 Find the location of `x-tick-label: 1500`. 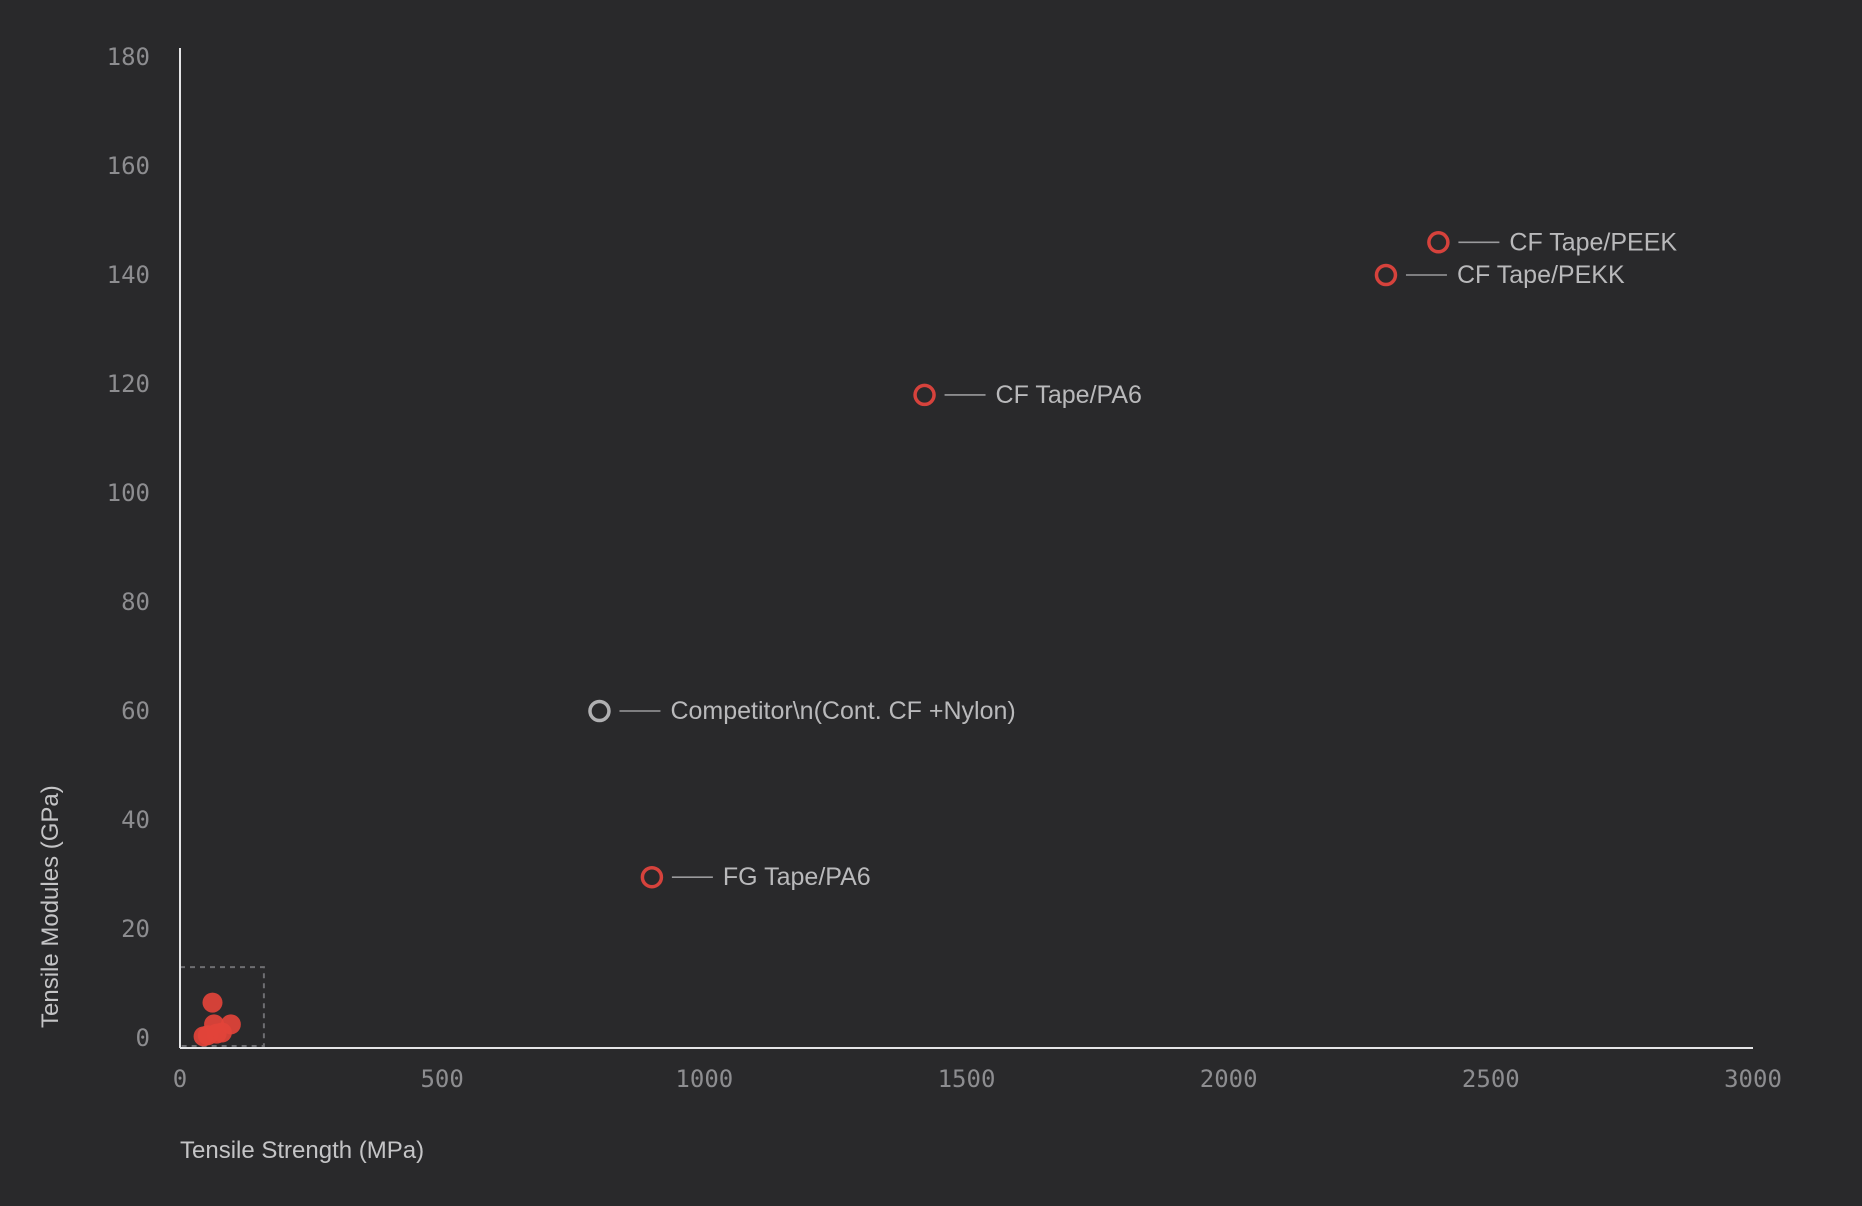

x-tick-label: 1500 is located at coordinates (967, 1079).